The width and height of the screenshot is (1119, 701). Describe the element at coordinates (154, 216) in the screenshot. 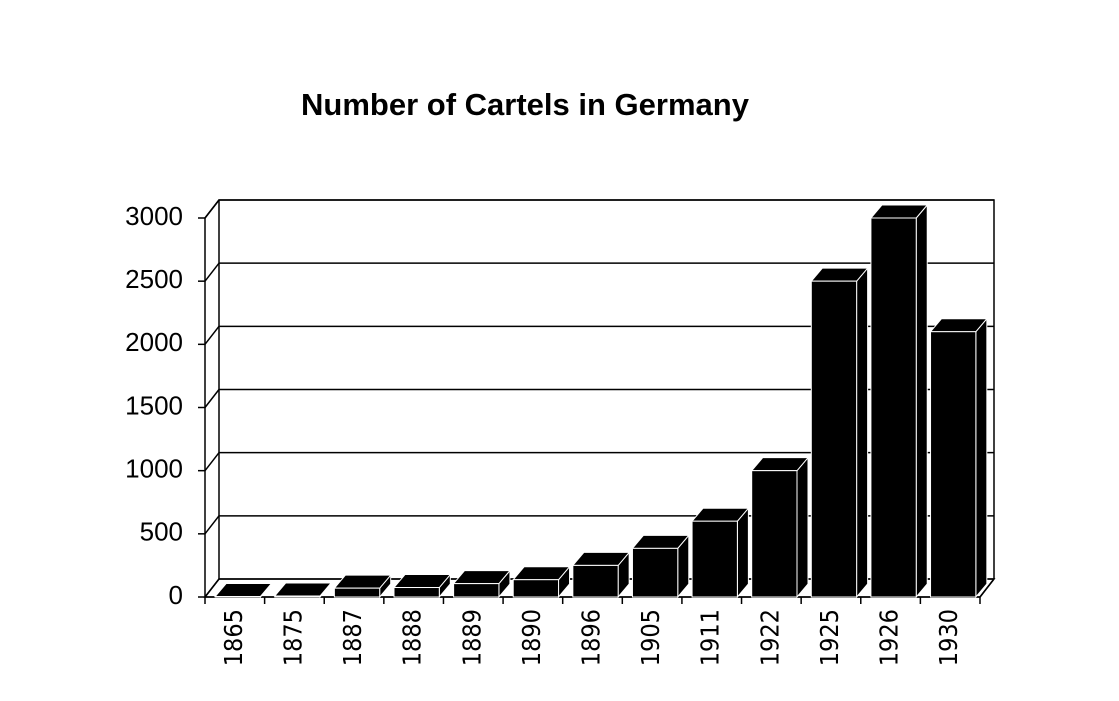

I see `y-tick-label: 3000` at that location.